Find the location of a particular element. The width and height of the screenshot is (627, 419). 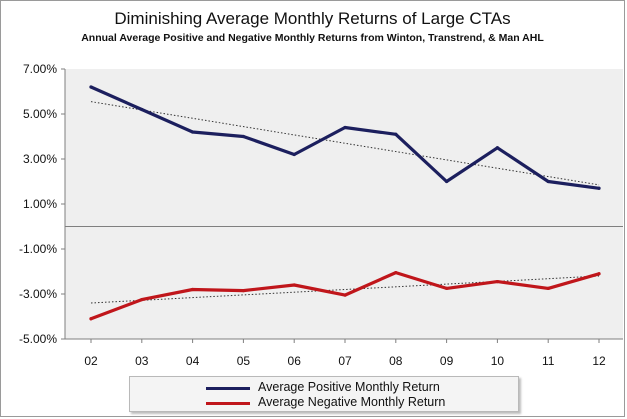

y-tick-labels: 7.00% 5.00% 3.00% 1.00% -1.00% -3.00% -5.00% is located at coordinates (38, 204).